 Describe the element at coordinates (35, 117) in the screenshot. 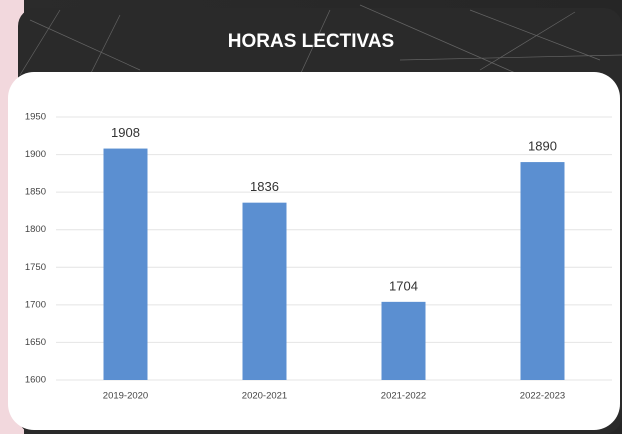

I see `y-tick-label: 1950` at that location.